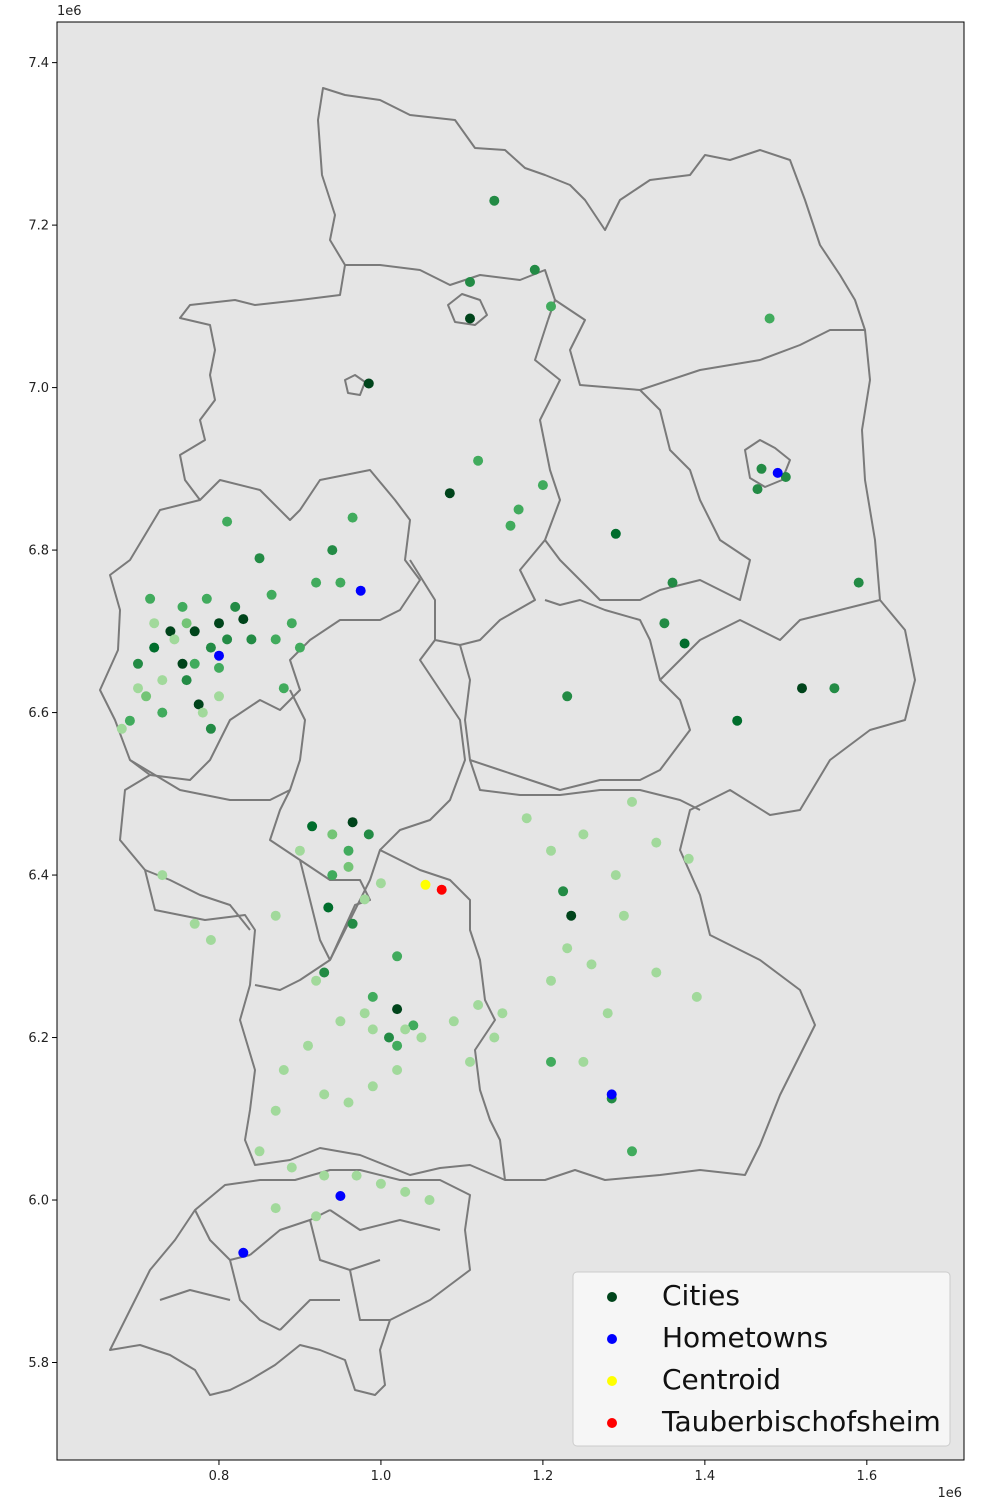 Image resolution: width=1000 pixels, height=1500 pixels. What do you see at coordinates (745, 1337) in the screenshot?
I see `legend-label-hometowns: Hometowns` at bounding box center [745, 1337].